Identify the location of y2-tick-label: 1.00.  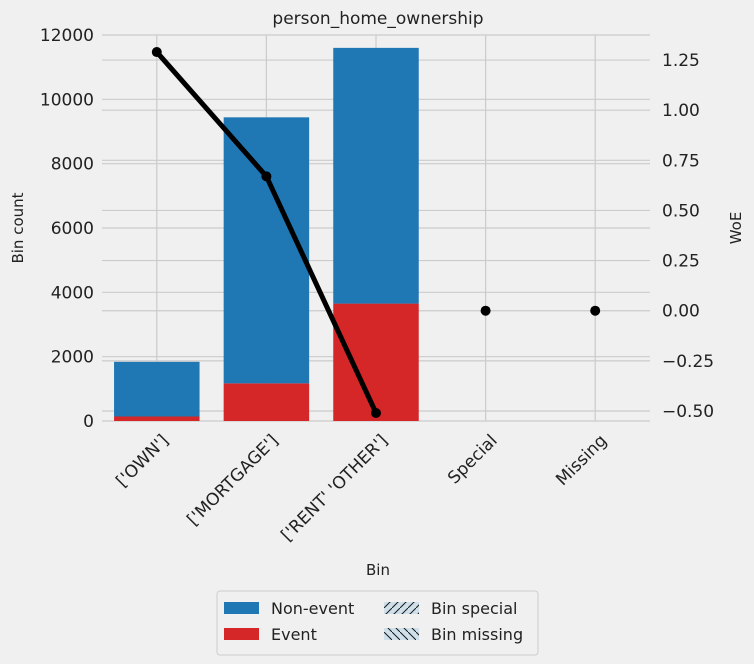
(681, 111).